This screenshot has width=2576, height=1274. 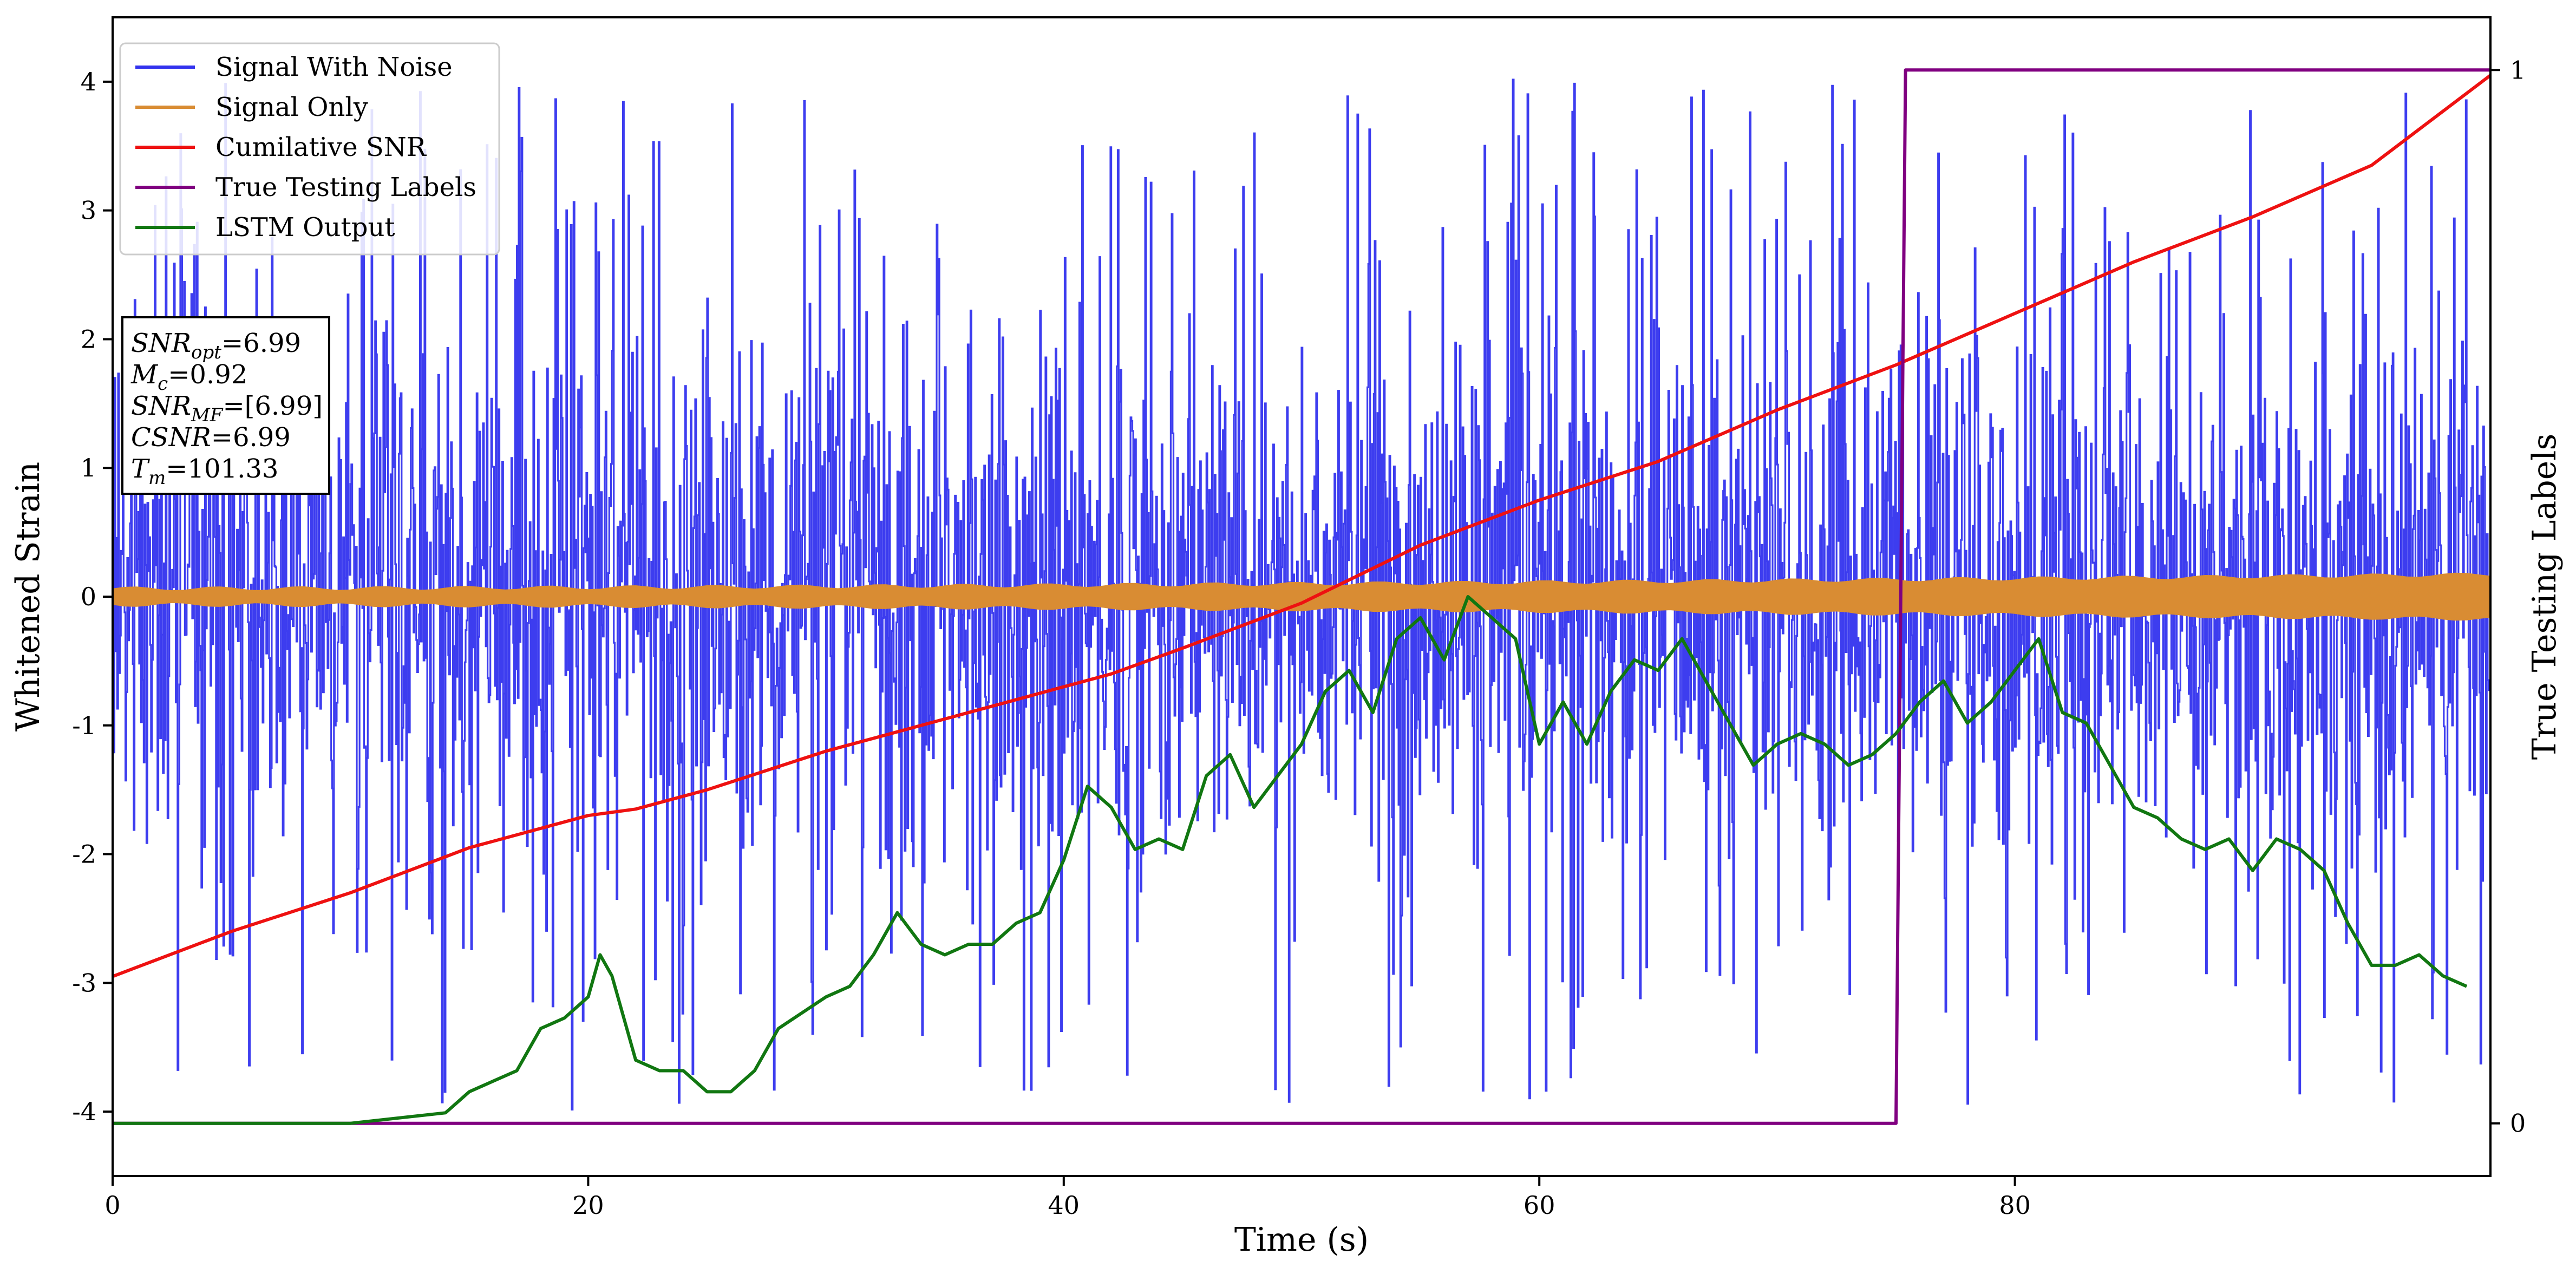 I want to click on legend-label: Signal Only, so click(x=291, y=107).